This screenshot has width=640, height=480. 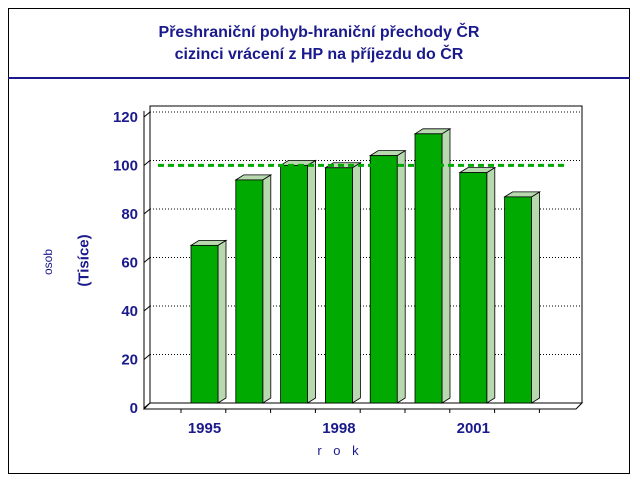 I want to click on x-tick-label: 1998, so click(x=338, y=428).